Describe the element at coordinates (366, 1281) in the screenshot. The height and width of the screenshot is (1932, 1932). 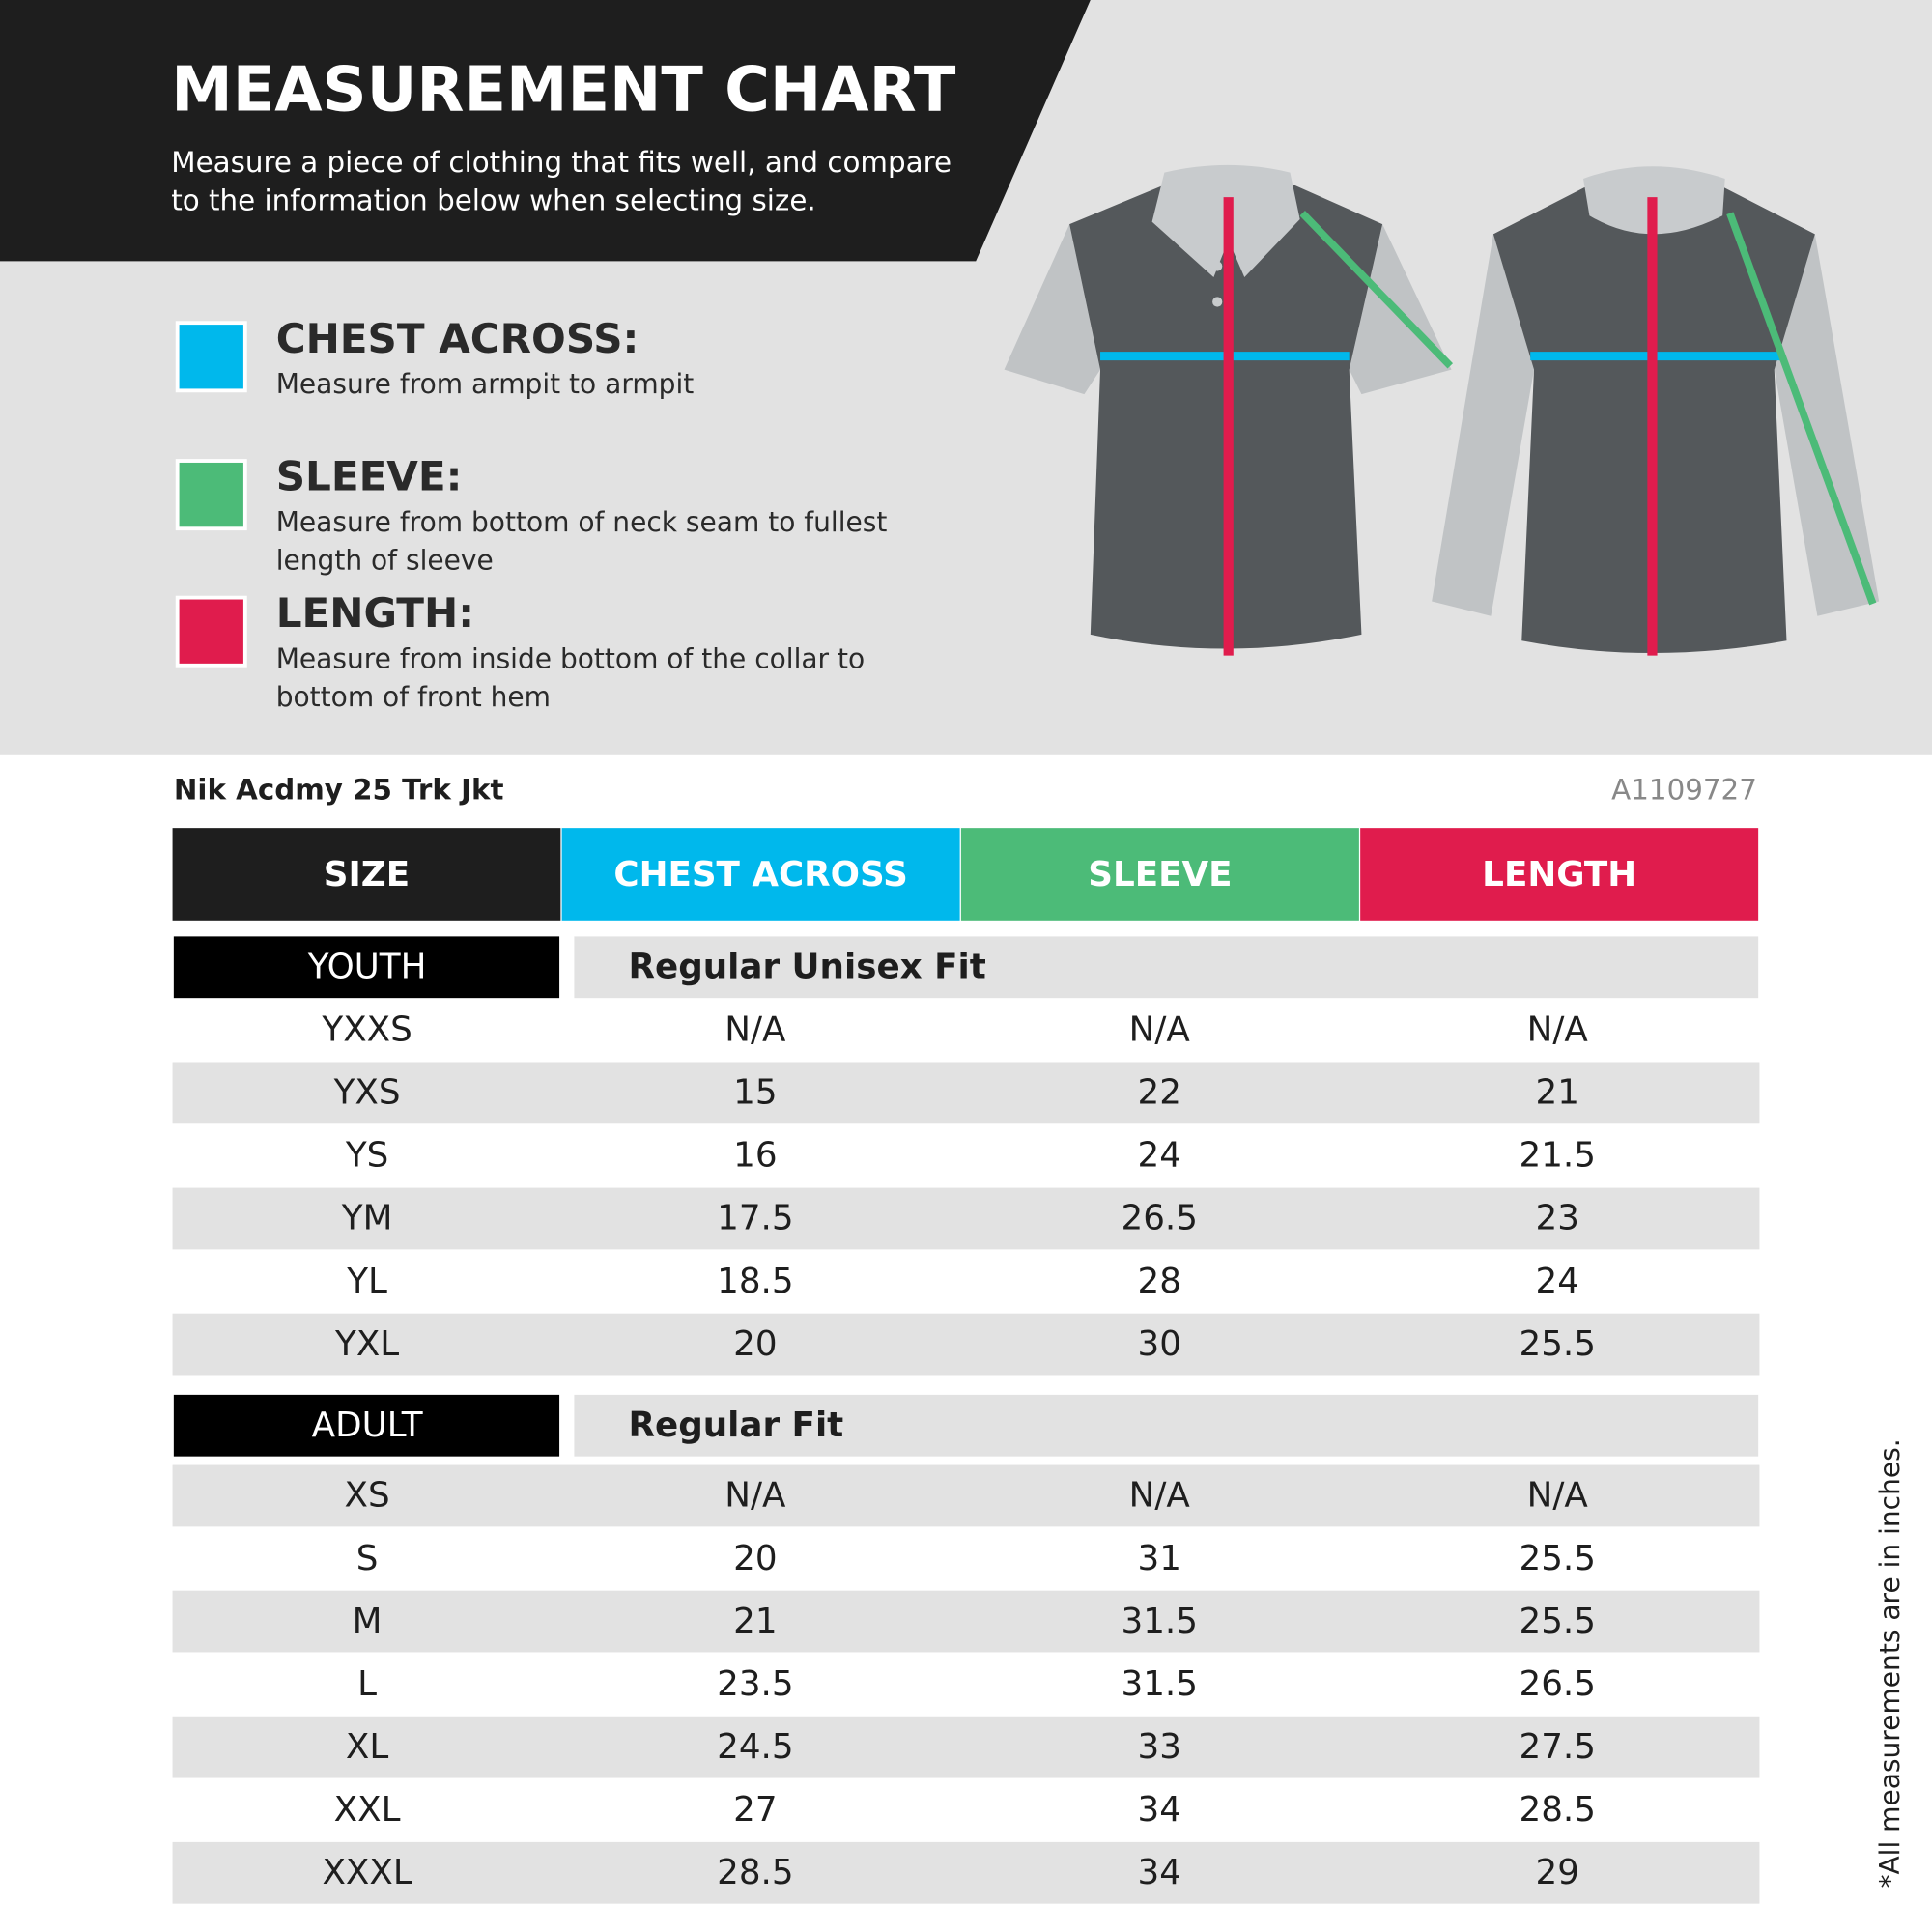
I see `size-cell: YL` at that location.